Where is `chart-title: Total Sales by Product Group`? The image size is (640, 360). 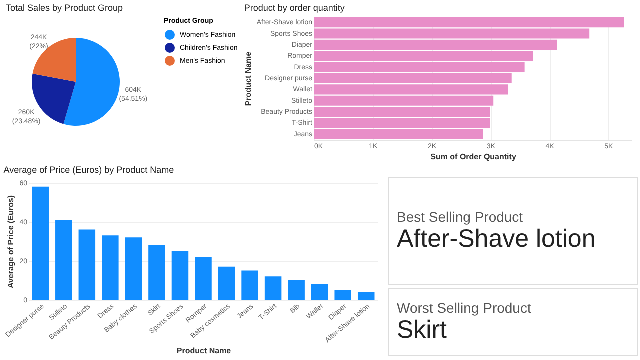
chart-title: Total Sales by Product Group is located at coordinates (65, 8).